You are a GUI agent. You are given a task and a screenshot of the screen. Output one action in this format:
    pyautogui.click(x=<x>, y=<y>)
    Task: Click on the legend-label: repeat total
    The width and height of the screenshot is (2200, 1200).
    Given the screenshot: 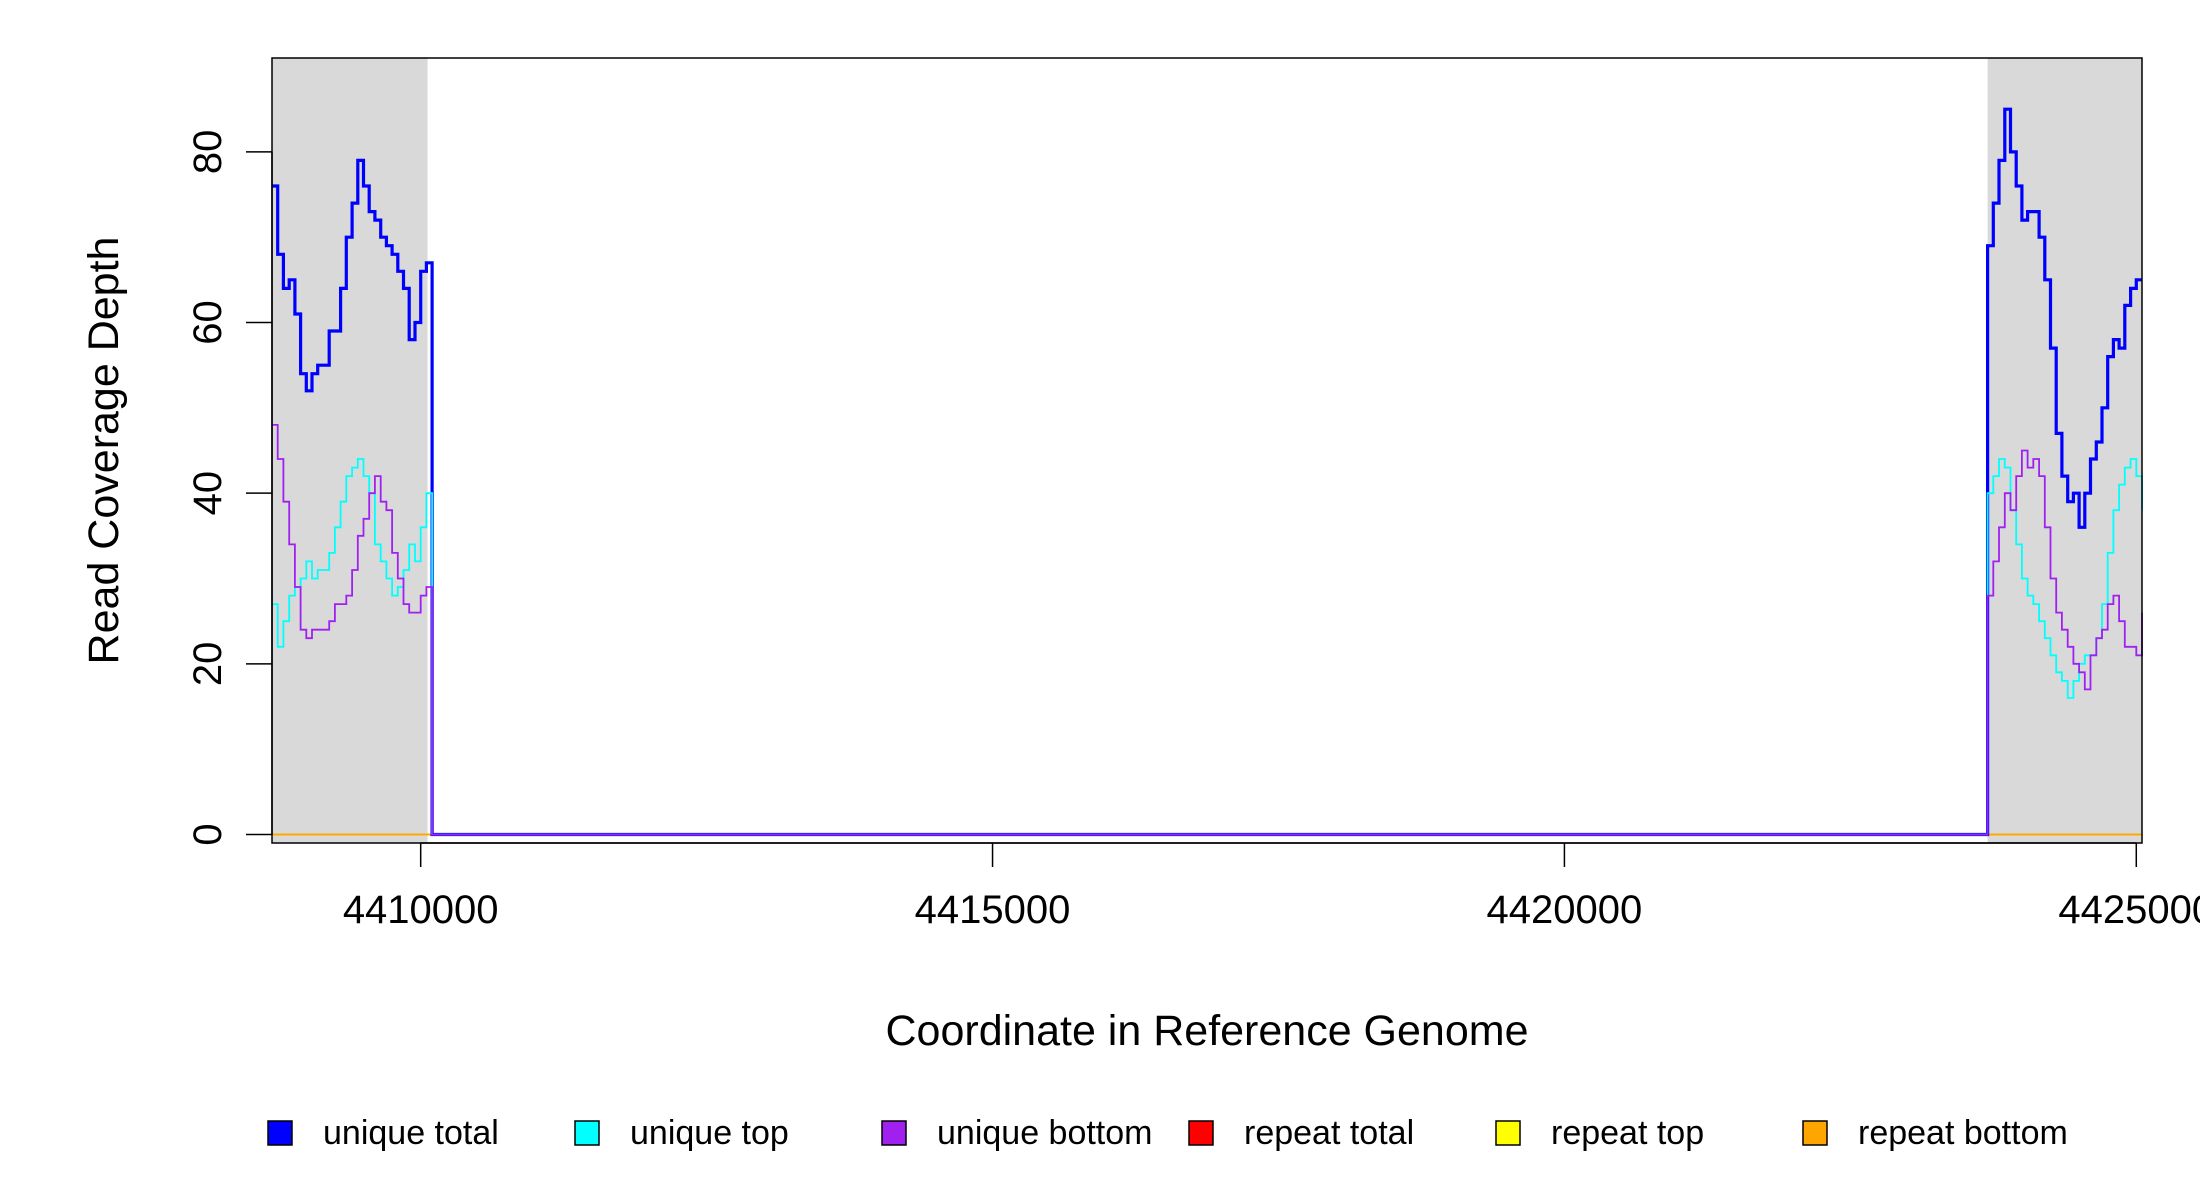 What is the action you would take?
    pyautogui.click(x=1329, y=1133)
    